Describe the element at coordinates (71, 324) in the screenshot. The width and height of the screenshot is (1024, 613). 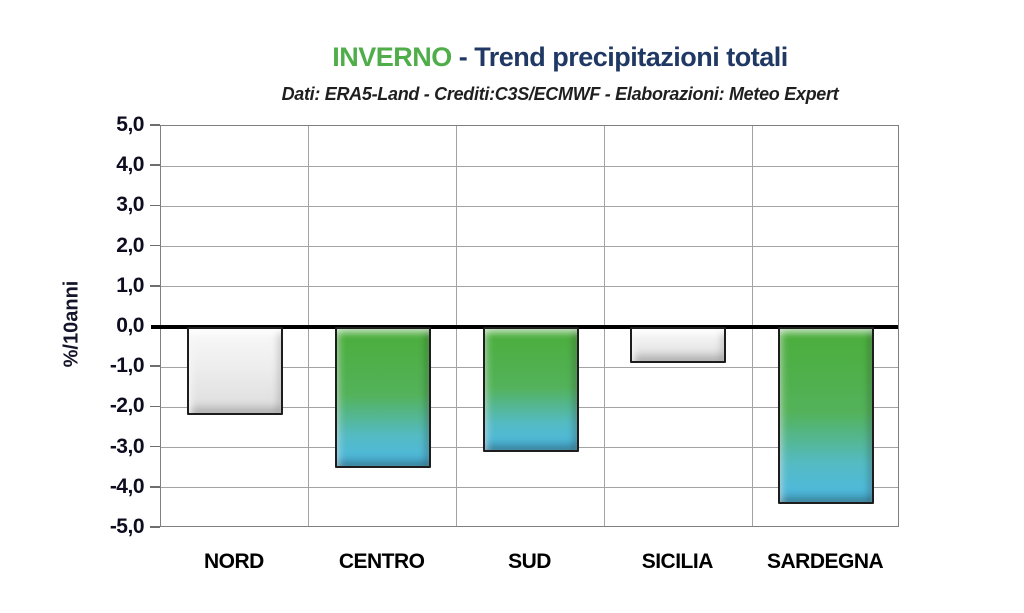
I see `y-axis-title-text: %/10anni` at that location.